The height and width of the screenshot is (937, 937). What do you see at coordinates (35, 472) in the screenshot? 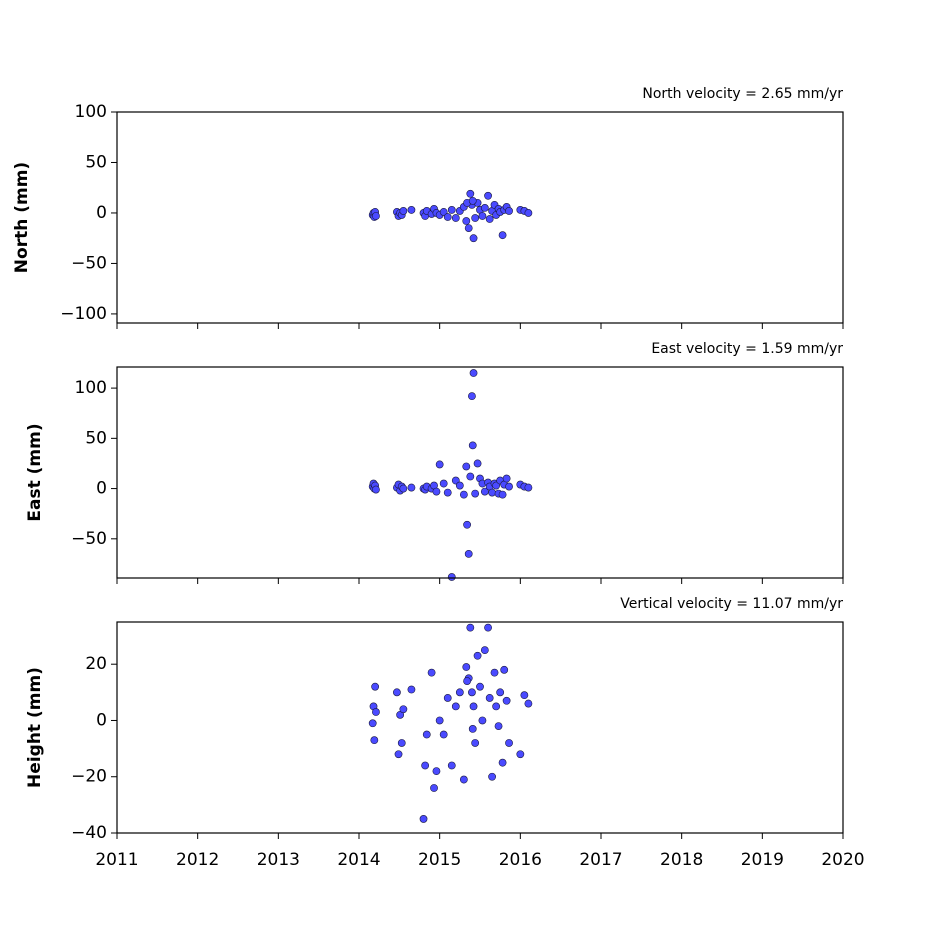
I see `y-axis-label: East (mm)` at bounding box center [35, 472].